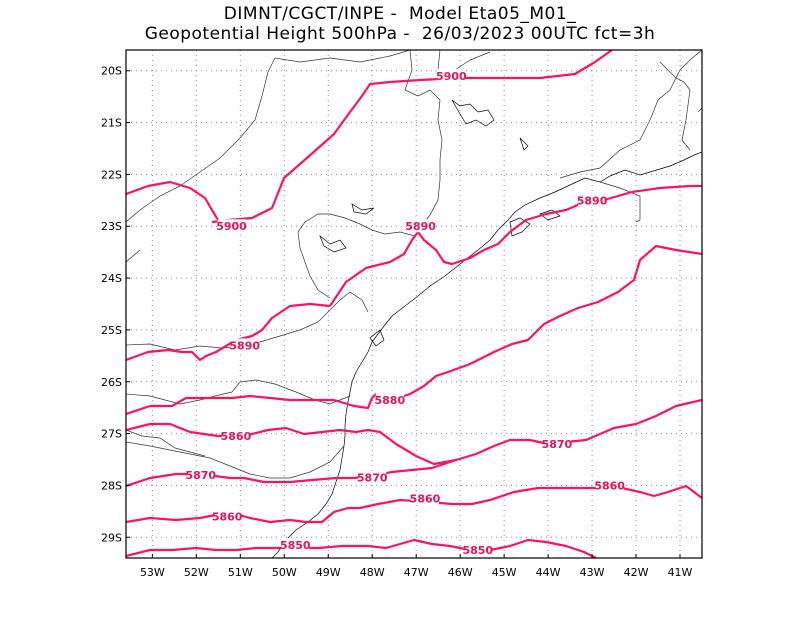 The width and height of the screenshot is (800, 618). I want to click on coast-detail, so click(465, 278).